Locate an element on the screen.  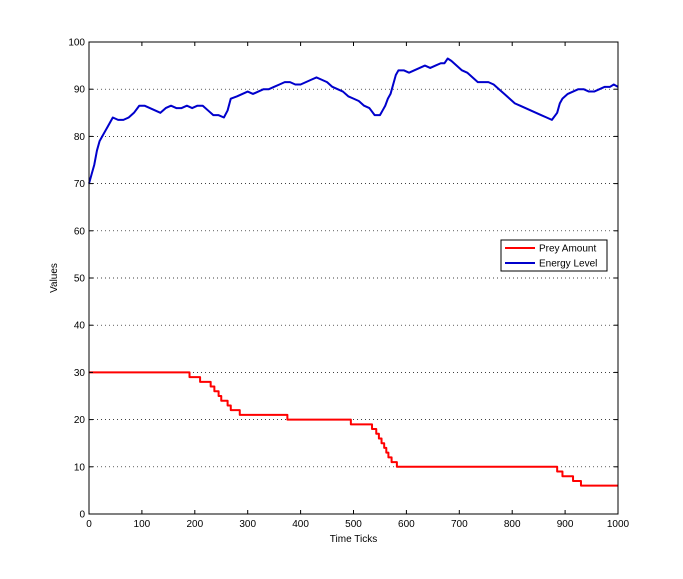
x-tick-label: 500 is located at coordinates (353, 524).